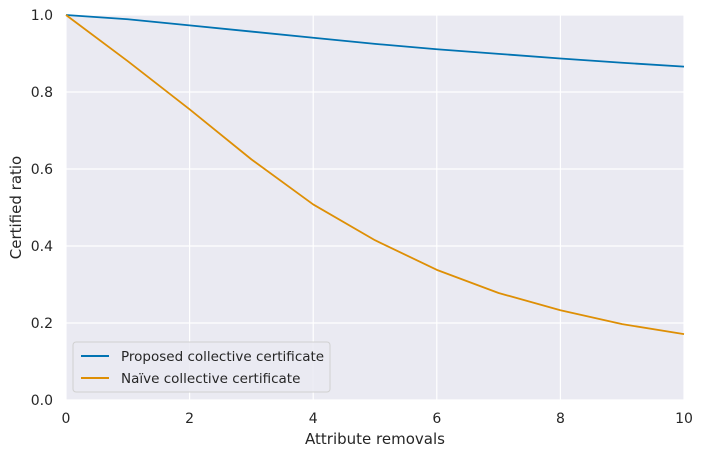 The width and height of the screenshot is (703, 458). Describe the element at coordinates (377, 419) in the screenshot. I see `x-axis-ticks: 0 2 4 6 8 10` at that location.